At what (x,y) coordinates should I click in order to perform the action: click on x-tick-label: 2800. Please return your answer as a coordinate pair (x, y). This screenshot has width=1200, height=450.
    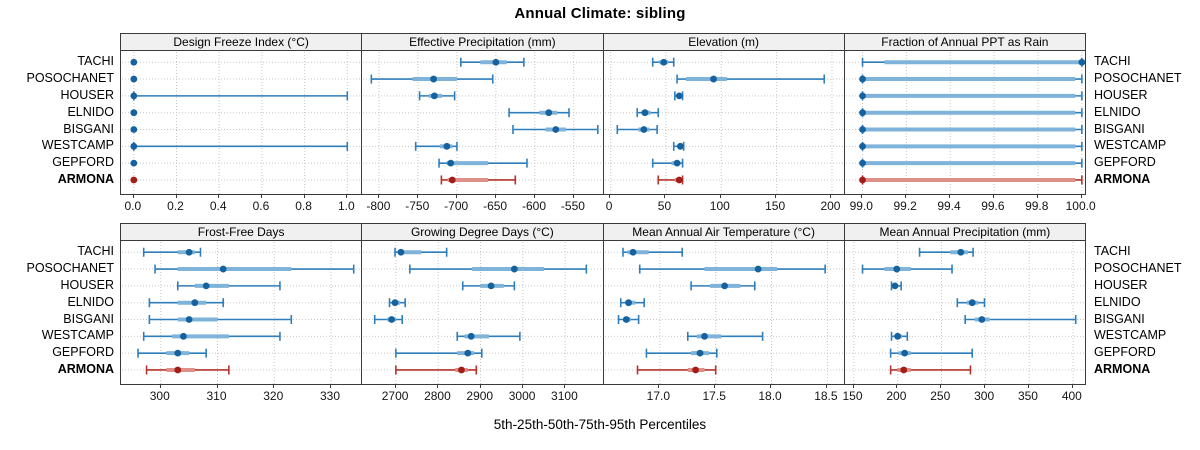
    Looking at the image, I should click on (437, 396).